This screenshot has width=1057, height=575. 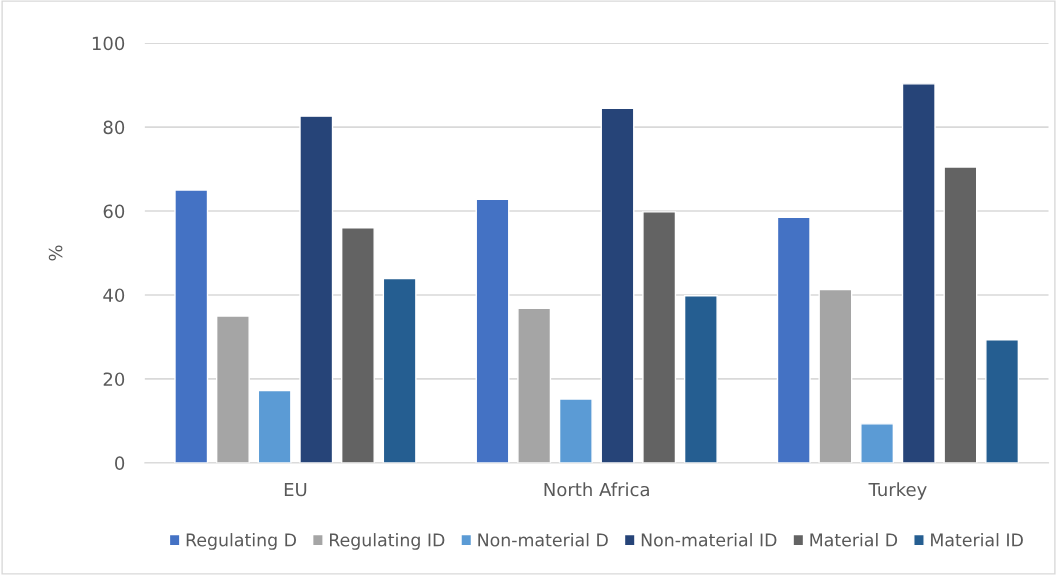 I want to click on y-tick-label: 60, so click(x=114, y=211).